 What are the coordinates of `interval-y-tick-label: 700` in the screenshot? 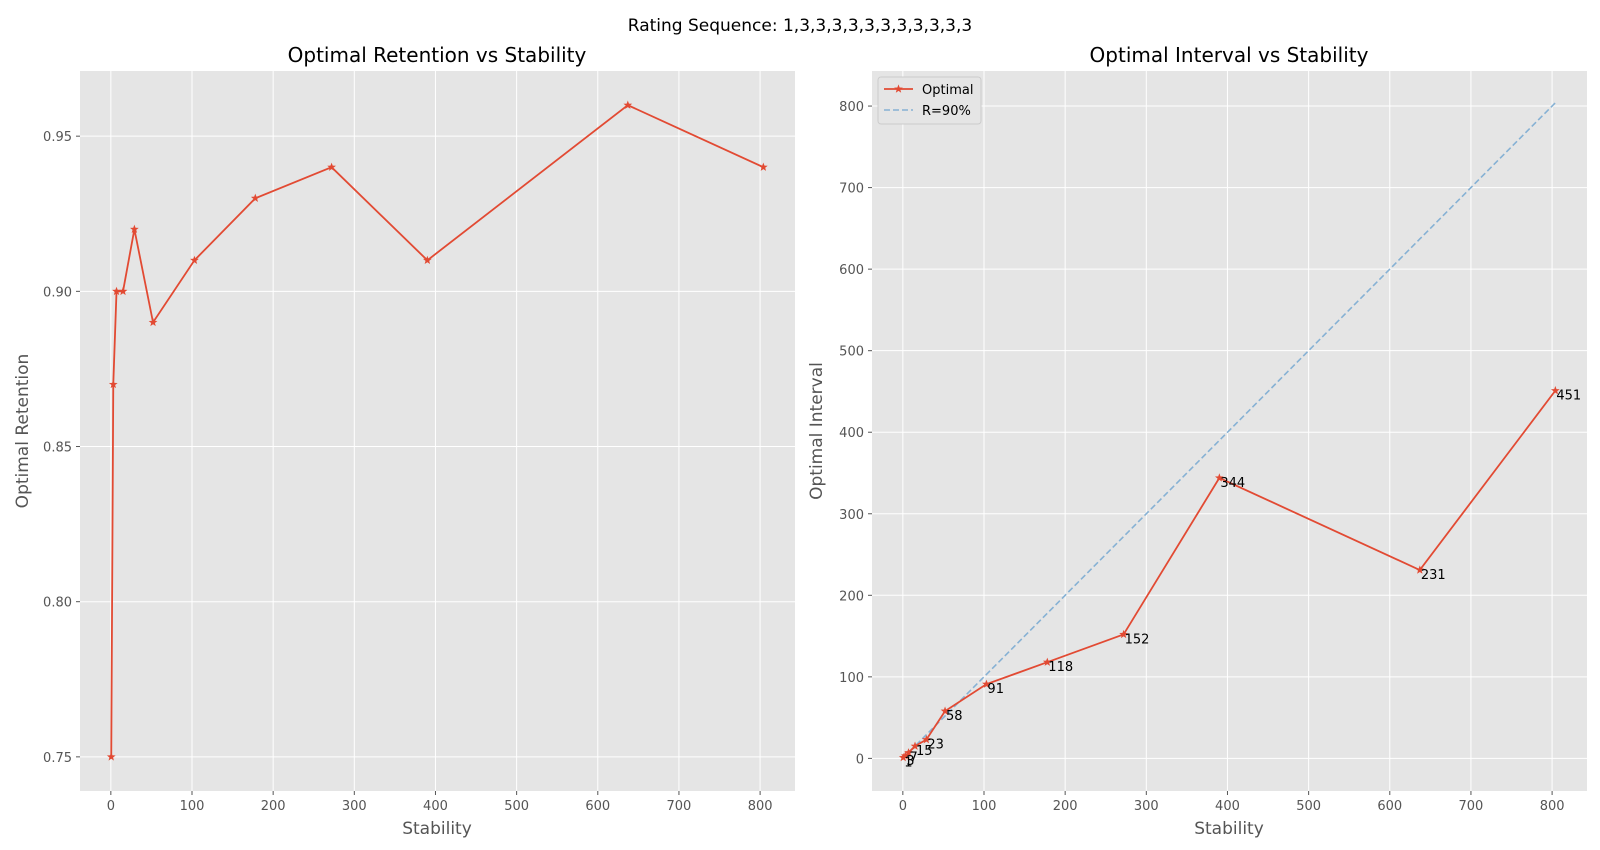 It's located at (851, 189).